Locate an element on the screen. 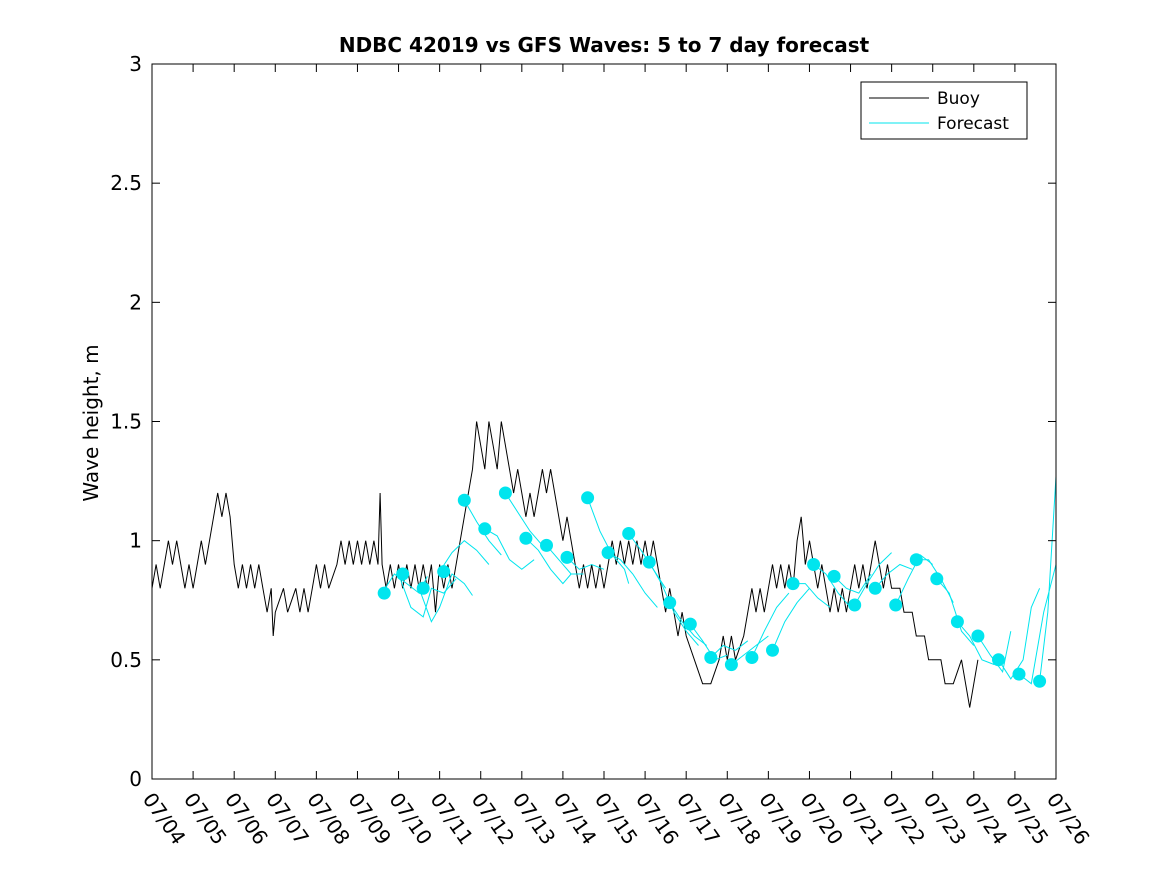  y-tick-label-5: 2.5 is located at coordinates (126, 183).